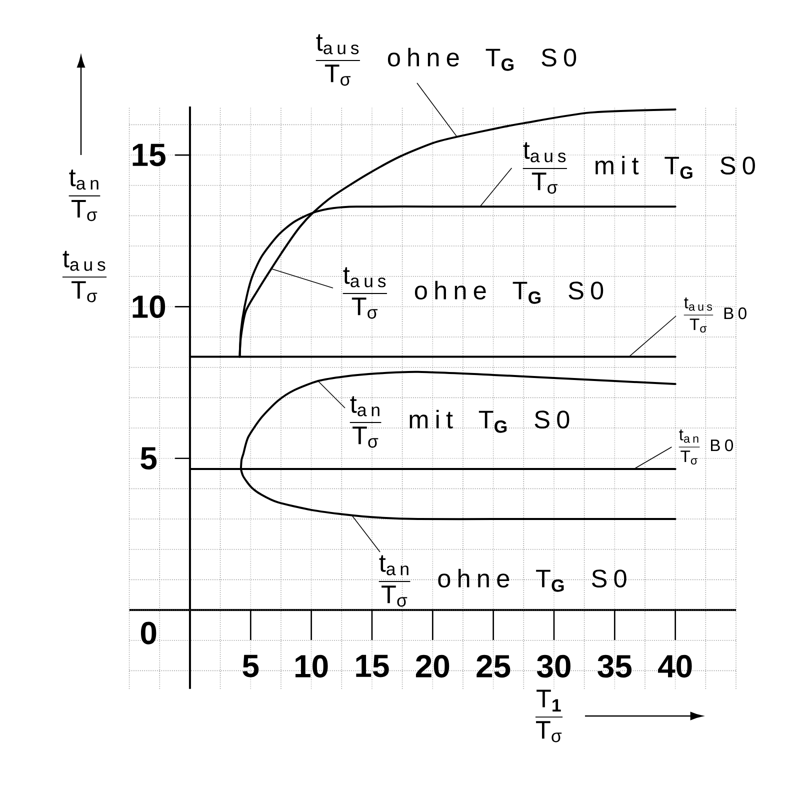 This screenshot has width=791, height=793. What do you see at coordinates (615, 666) in the screenshot?
I see `x-tick-label: 35` at bounding box center [615, 666].